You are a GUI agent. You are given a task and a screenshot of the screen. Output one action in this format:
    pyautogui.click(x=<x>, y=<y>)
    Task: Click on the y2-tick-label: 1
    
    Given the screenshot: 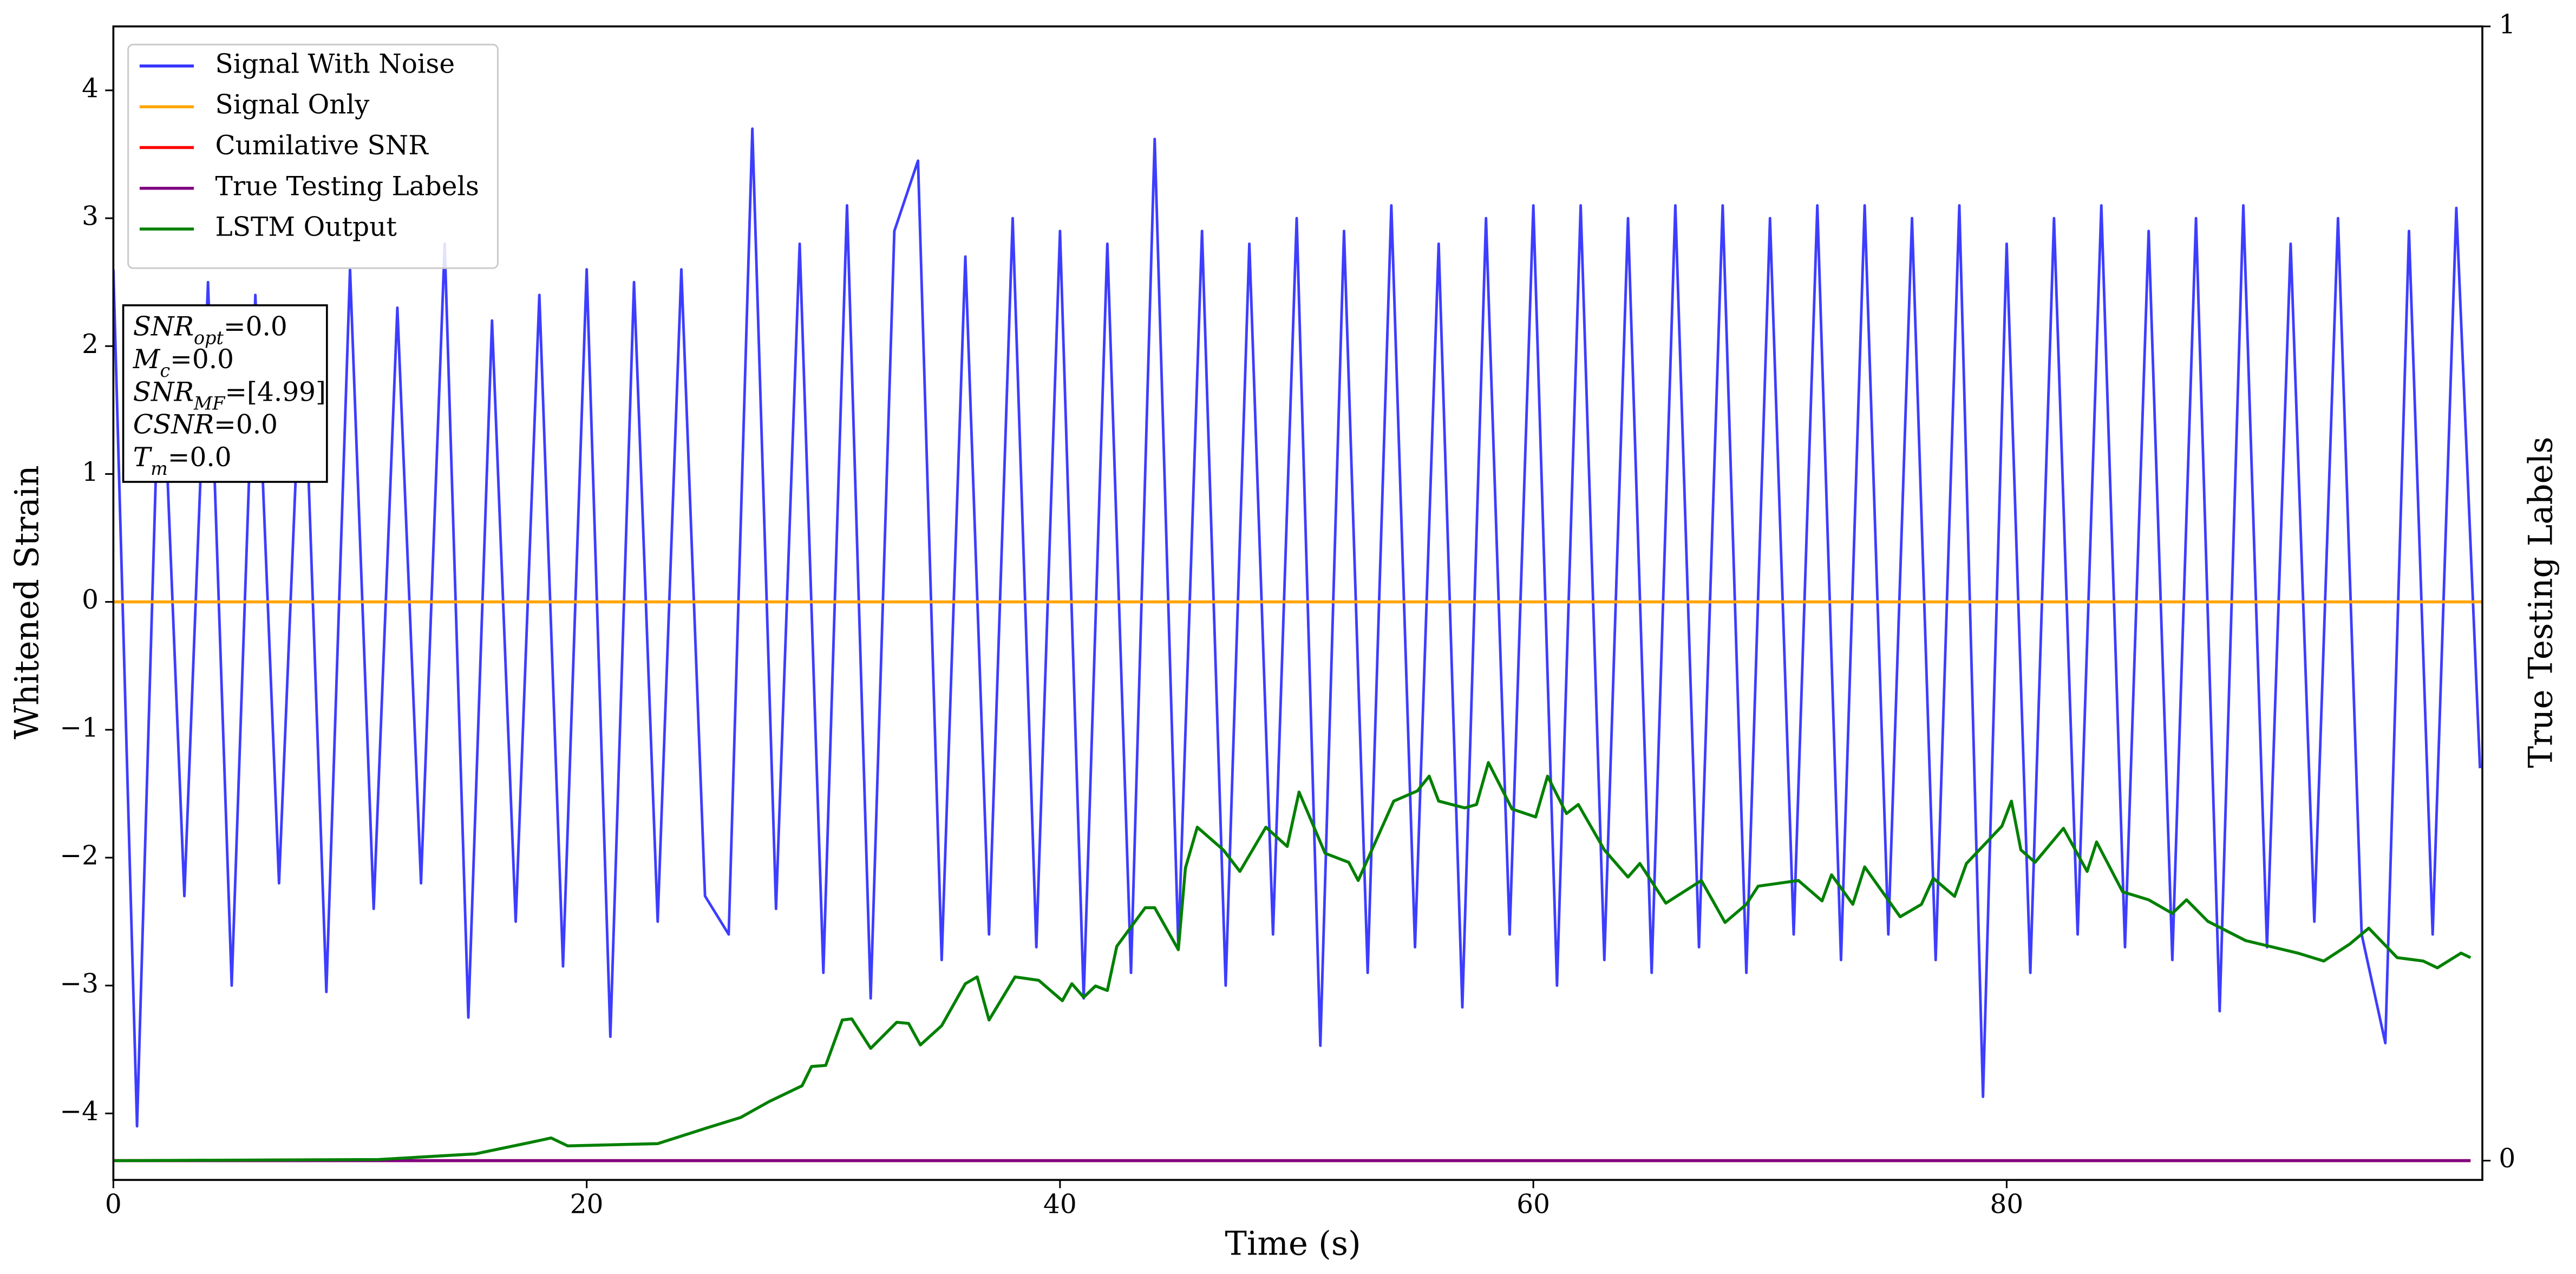 What is the action you would take?
    pyautogui.click(x=2507, y=24)
    